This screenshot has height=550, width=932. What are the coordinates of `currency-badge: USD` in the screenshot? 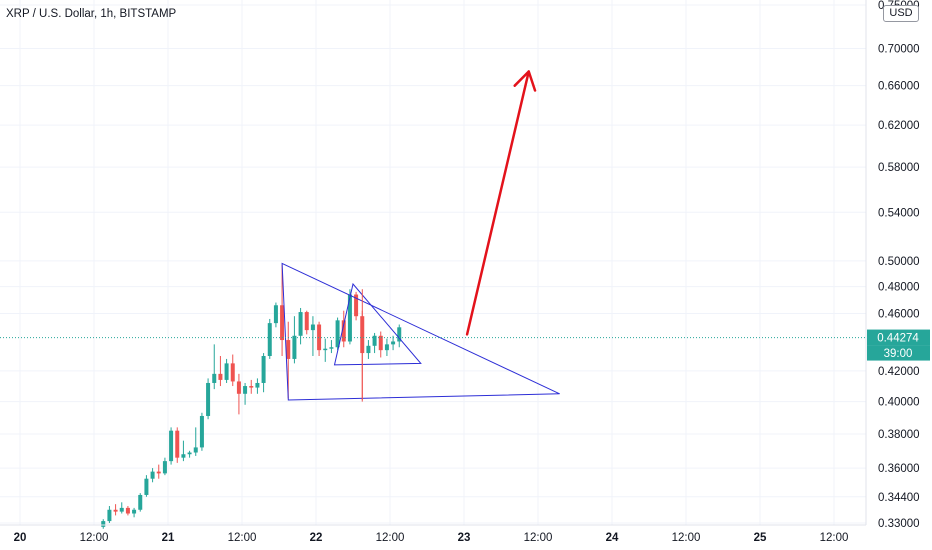 It's located at (901, 13).